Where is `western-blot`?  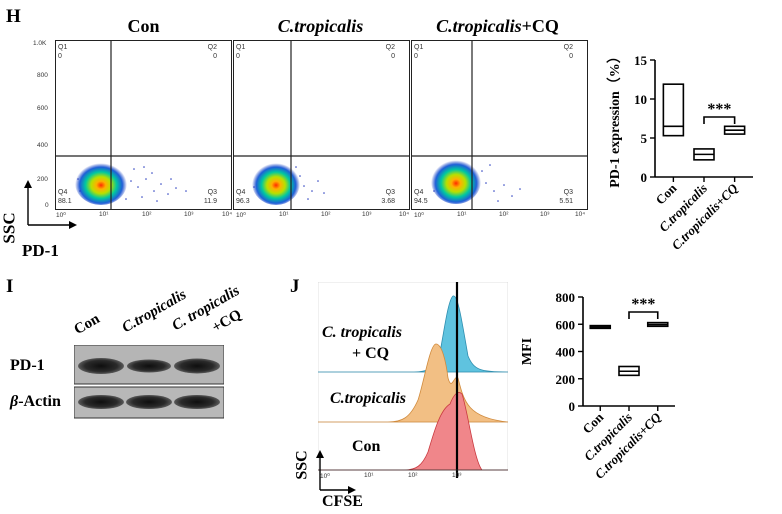 western-blot is located at coordinates (149, 382).